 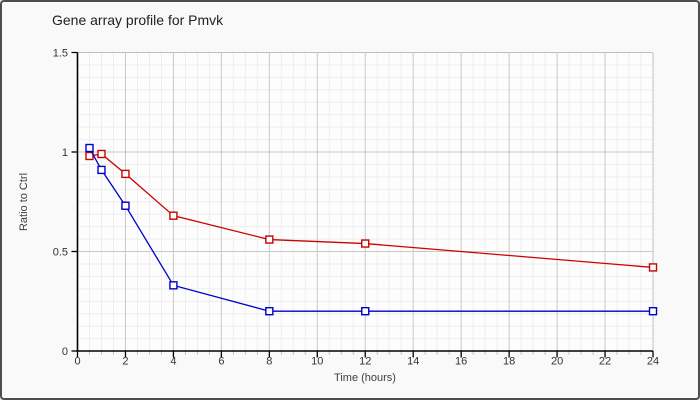 I want to click on svg-text: 10, so click(x=317, y=362).